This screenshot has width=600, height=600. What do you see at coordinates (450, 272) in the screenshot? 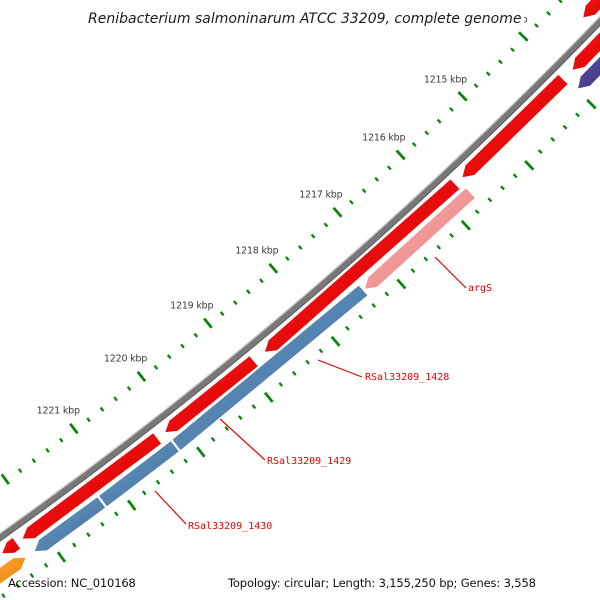
I see `leader-line-argS` at bounding box center [450, 272].